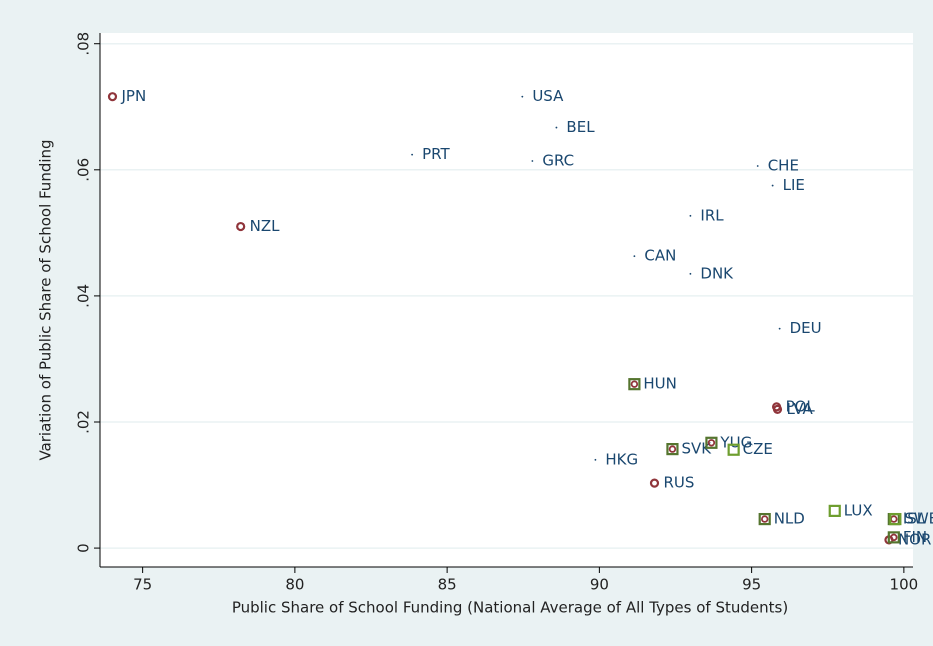 The height and width of the screenshot is (646, 933). Describe the element at coordinates (142, 585) in the screenshot. I see `x-tick-label: 75` at that location.